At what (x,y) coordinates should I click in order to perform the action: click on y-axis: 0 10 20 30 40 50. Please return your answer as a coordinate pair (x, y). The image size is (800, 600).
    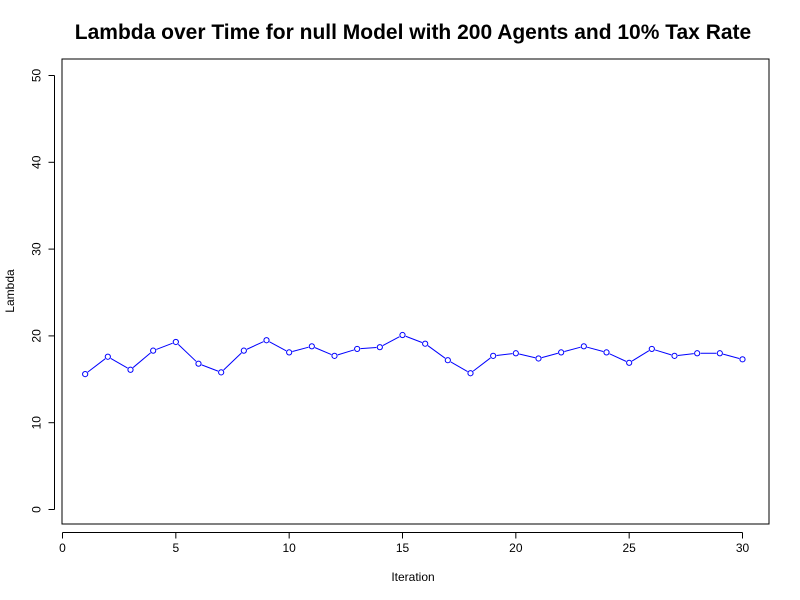
    Looking at the image, I should click on (42, 291).